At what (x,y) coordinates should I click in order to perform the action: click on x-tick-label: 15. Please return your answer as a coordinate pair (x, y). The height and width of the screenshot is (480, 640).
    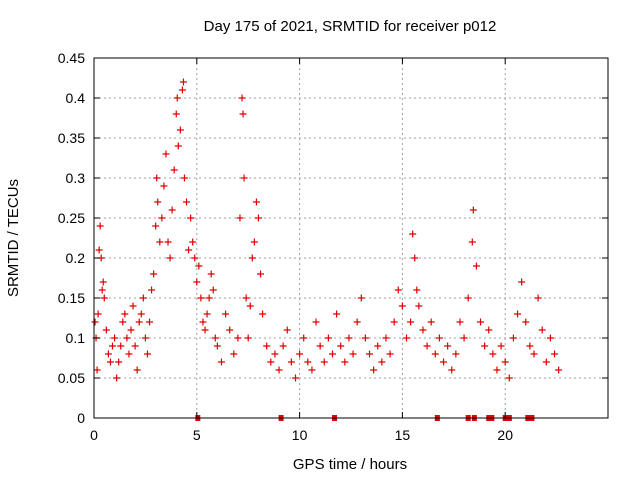
    Looking at the image, I should click on (403, 435).